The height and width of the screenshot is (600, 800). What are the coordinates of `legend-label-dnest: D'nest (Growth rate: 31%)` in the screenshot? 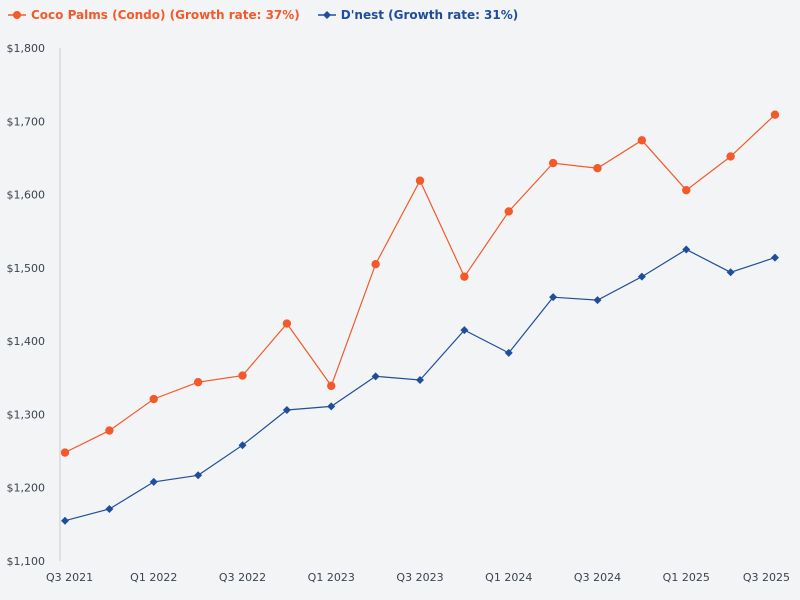 It's located at (429, 15).